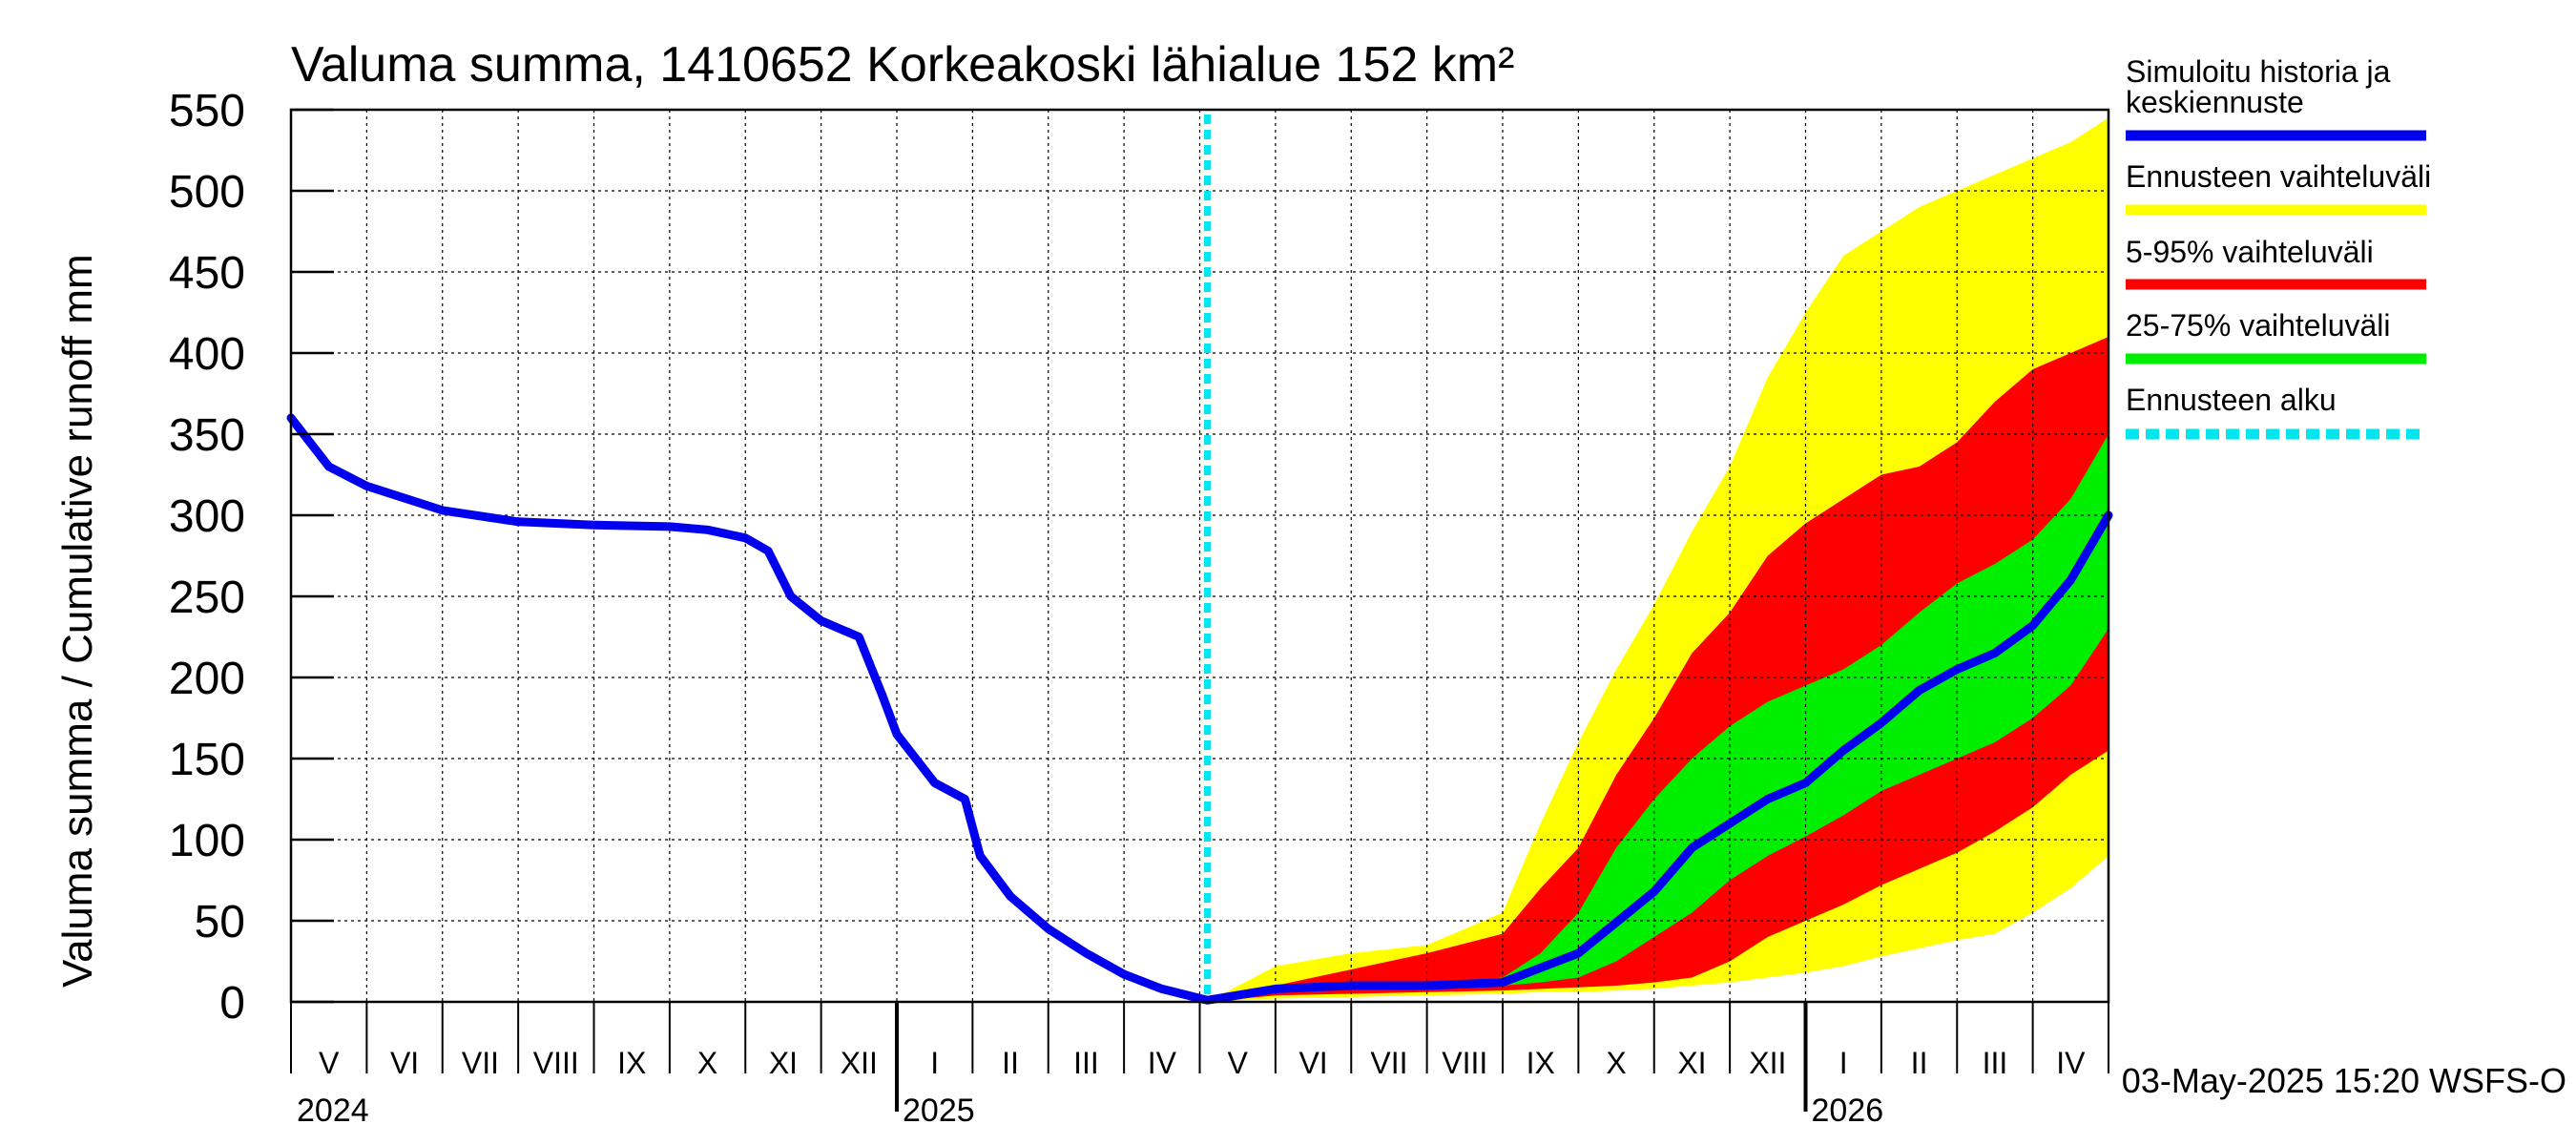 This screenshot has height=1145, width=2576. I want to click on y-axis-label: Valuma summa / Cumulative runoff mm, so click(77, 621).